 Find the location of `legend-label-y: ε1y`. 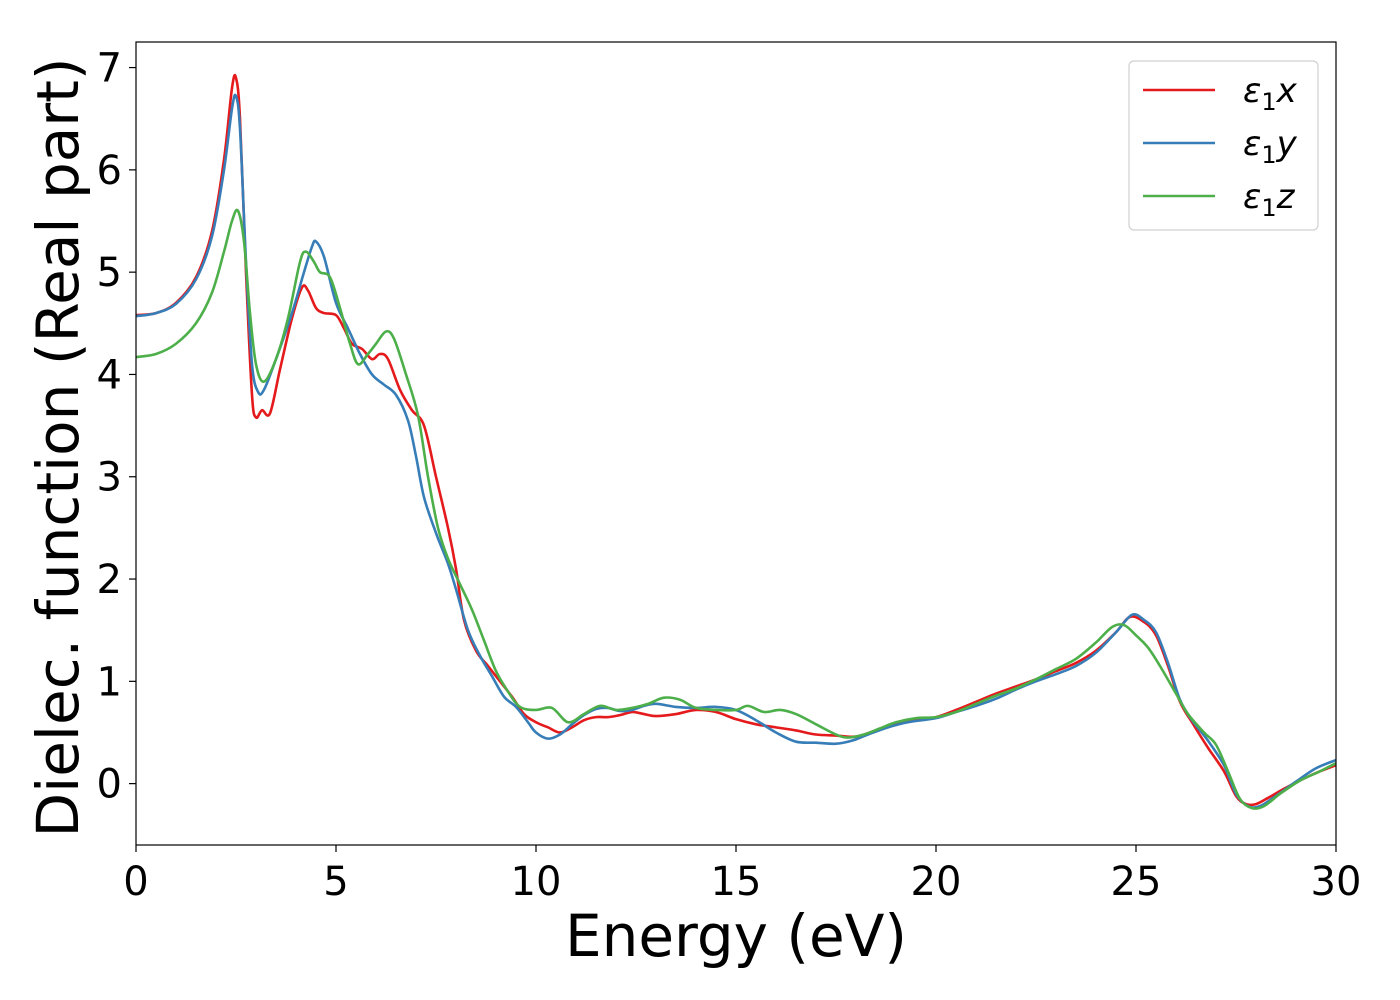

legend-label-y: ε1y is located at coordinates (1270, 146).